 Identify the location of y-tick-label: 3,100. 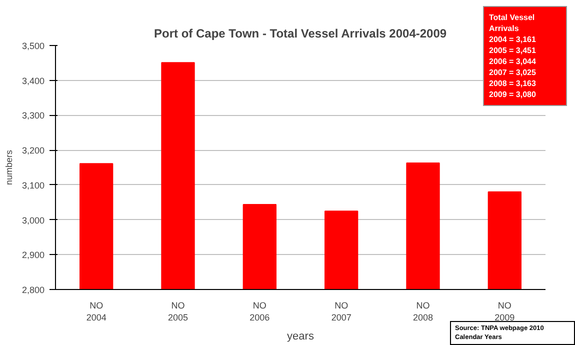
(33, 185).